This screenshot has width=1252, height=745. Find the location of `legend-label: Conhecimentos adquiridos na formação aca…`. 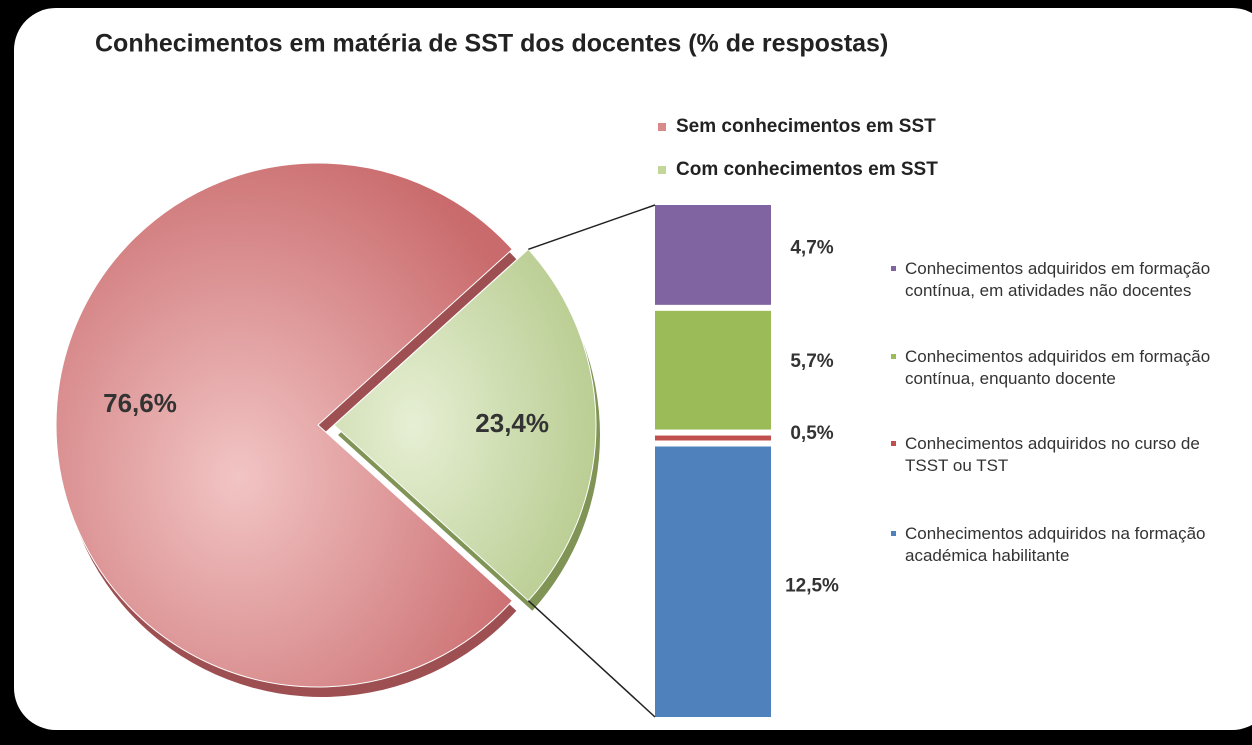

legend-label: Conhecimentos adquiridos na formação aca… is located at coordinates (1055, 544).